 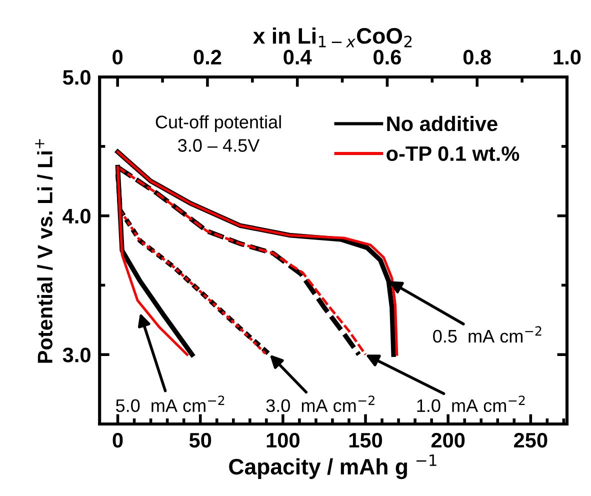 I want to click on y-tick-label: 4.0, so click(x=76, y=216).